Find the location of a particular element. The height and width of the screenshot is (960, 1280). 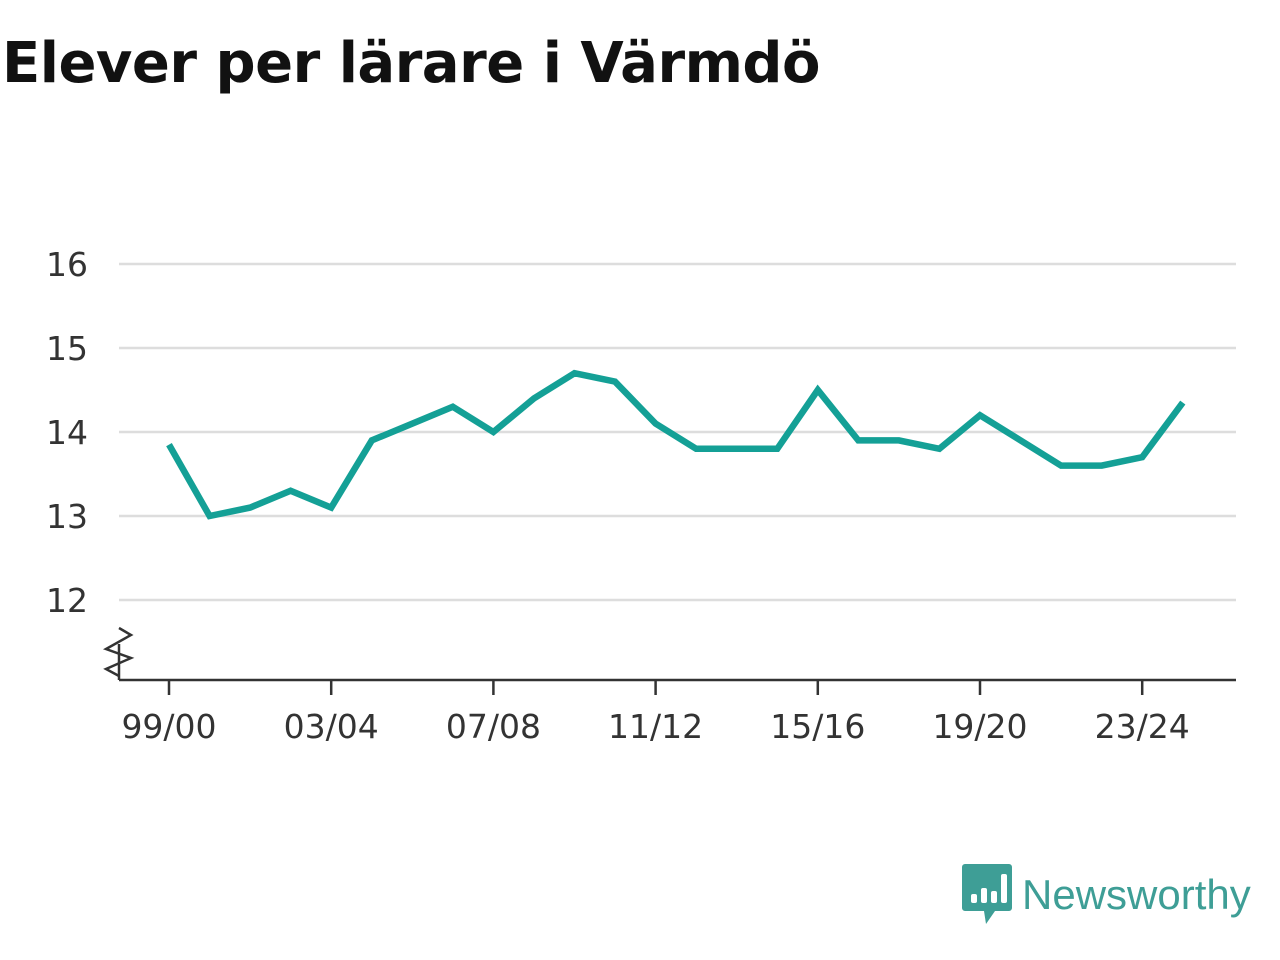

series-lines is located at coordinates (676, 444).